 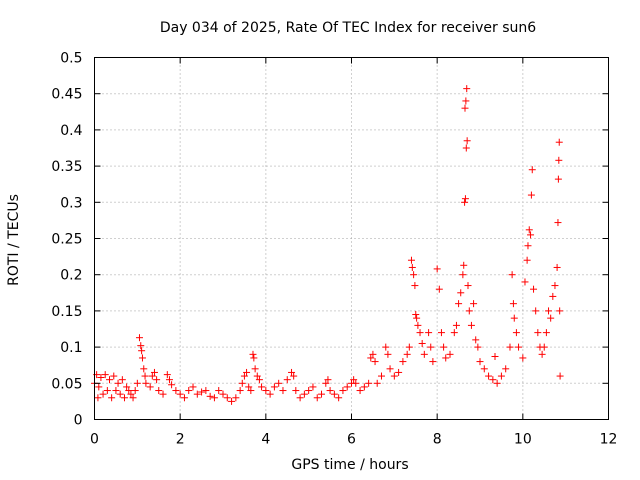 I want to click on y-tick-label: 0.3, so click(x=71, y=203).